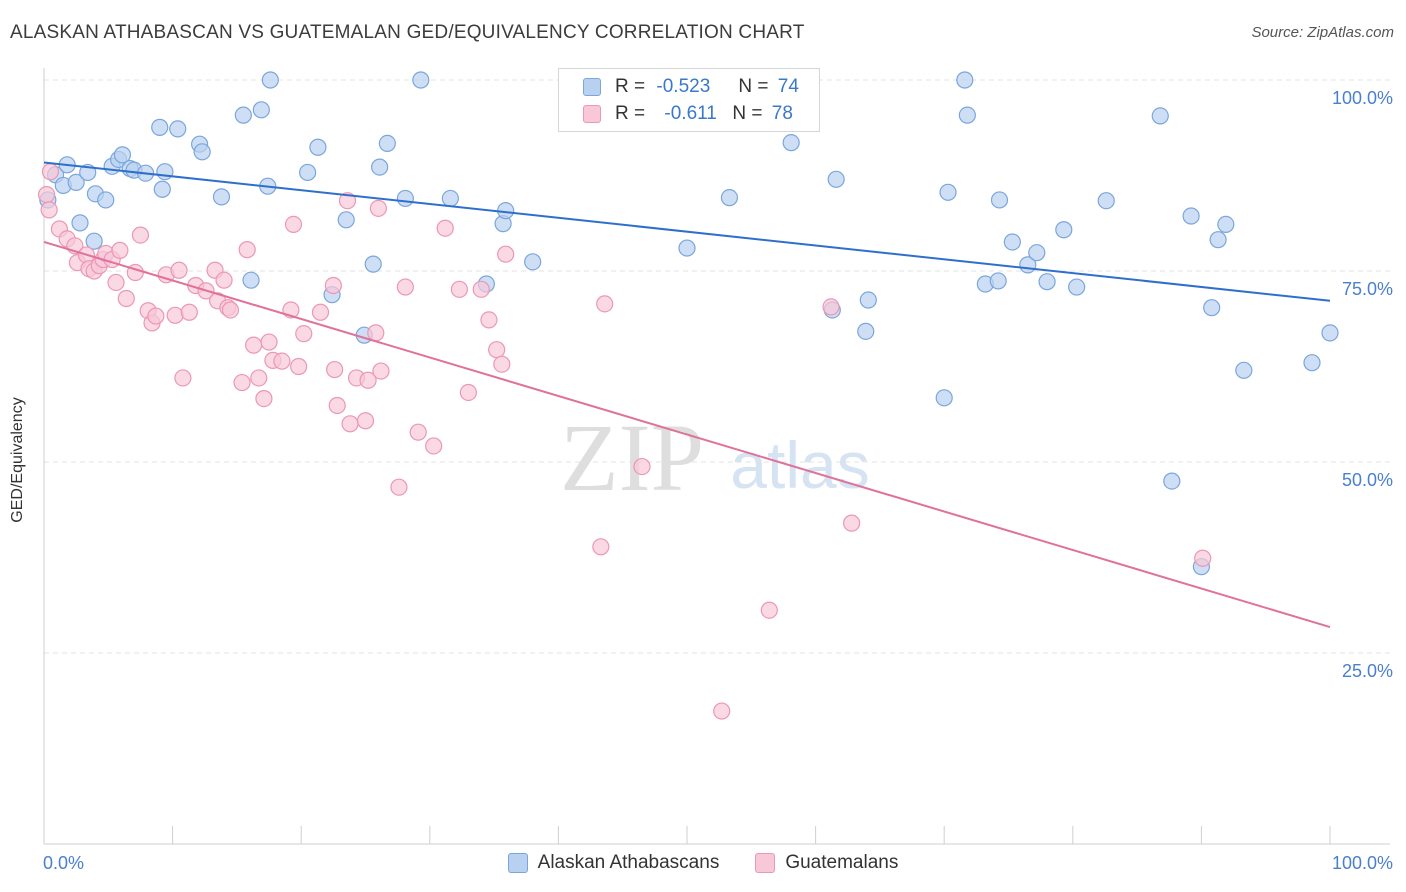  I want to click on legend-swatch-pink, so click(765, 863).